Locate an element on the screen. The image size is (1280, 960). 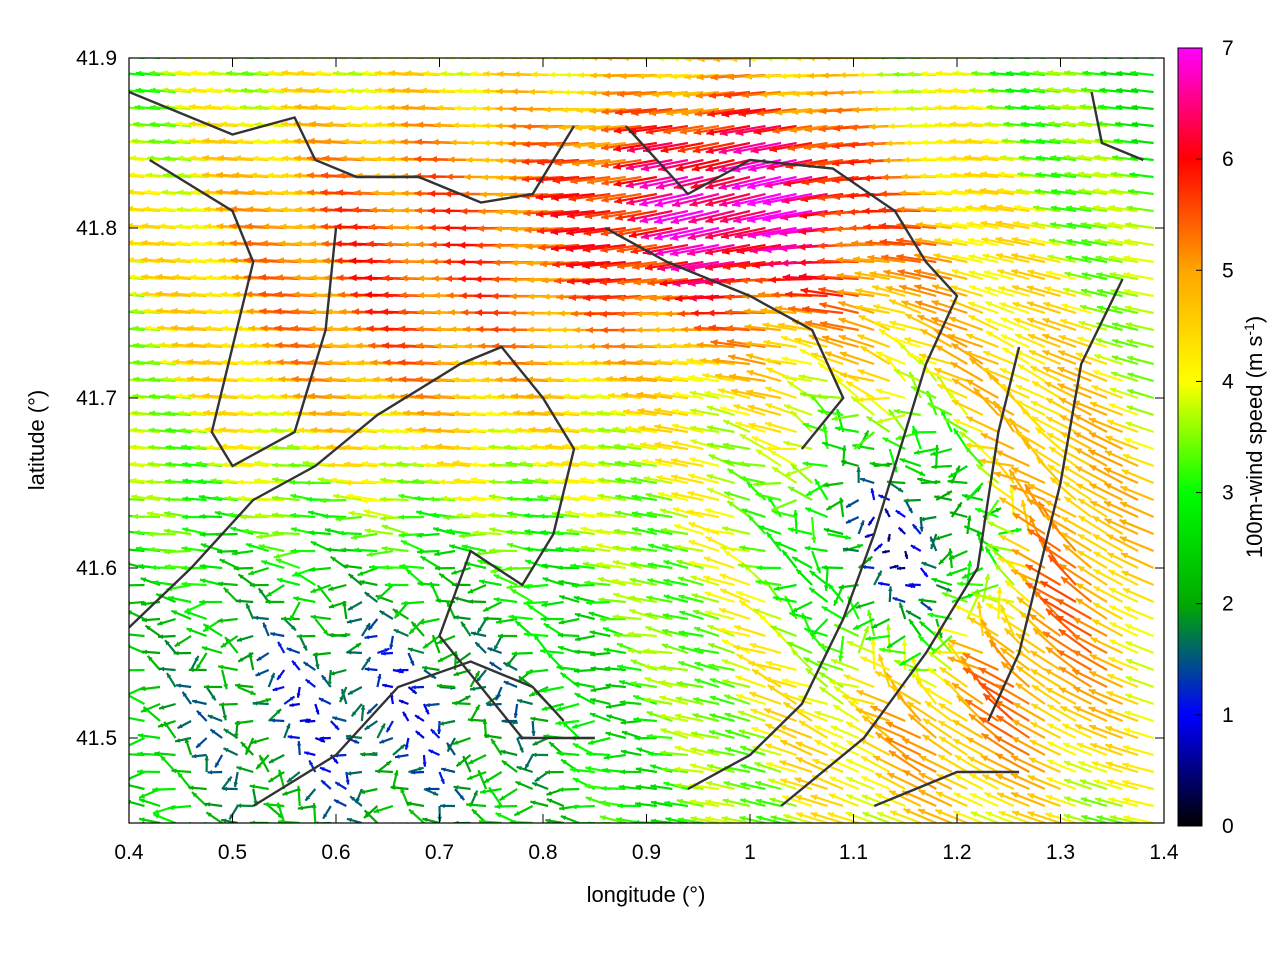
x-tick-label: 1.3 is located at coordinates (1060, 852).